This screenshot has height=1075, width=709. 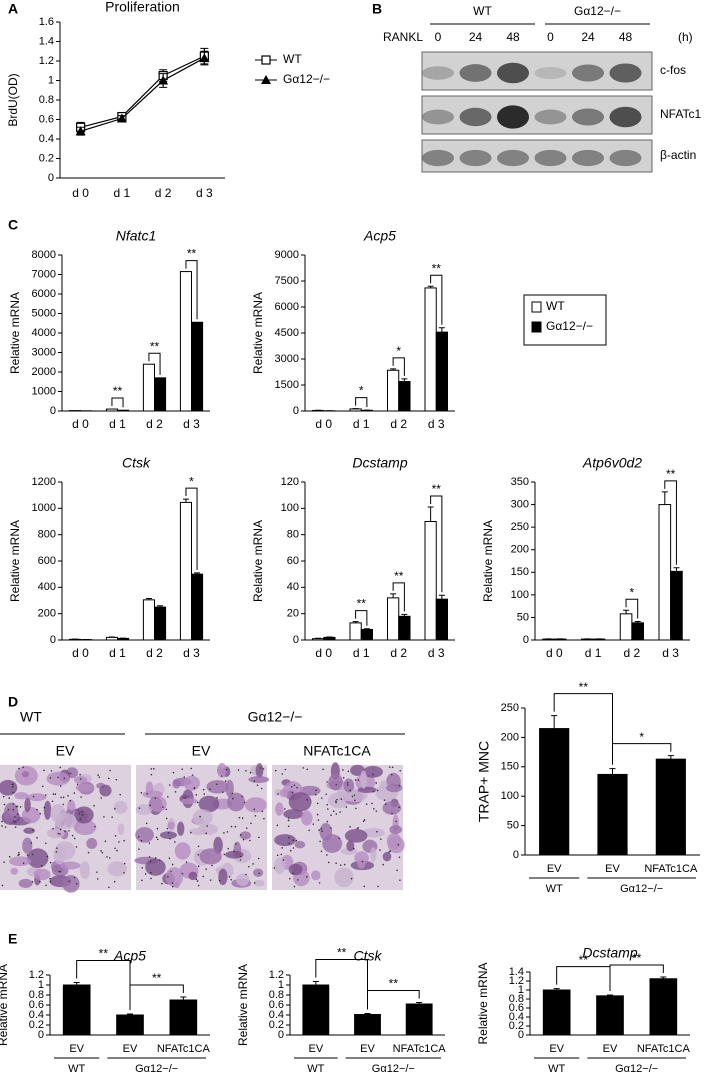 I want to click on y-tick-label: 1000, so click(x=44, y=391).